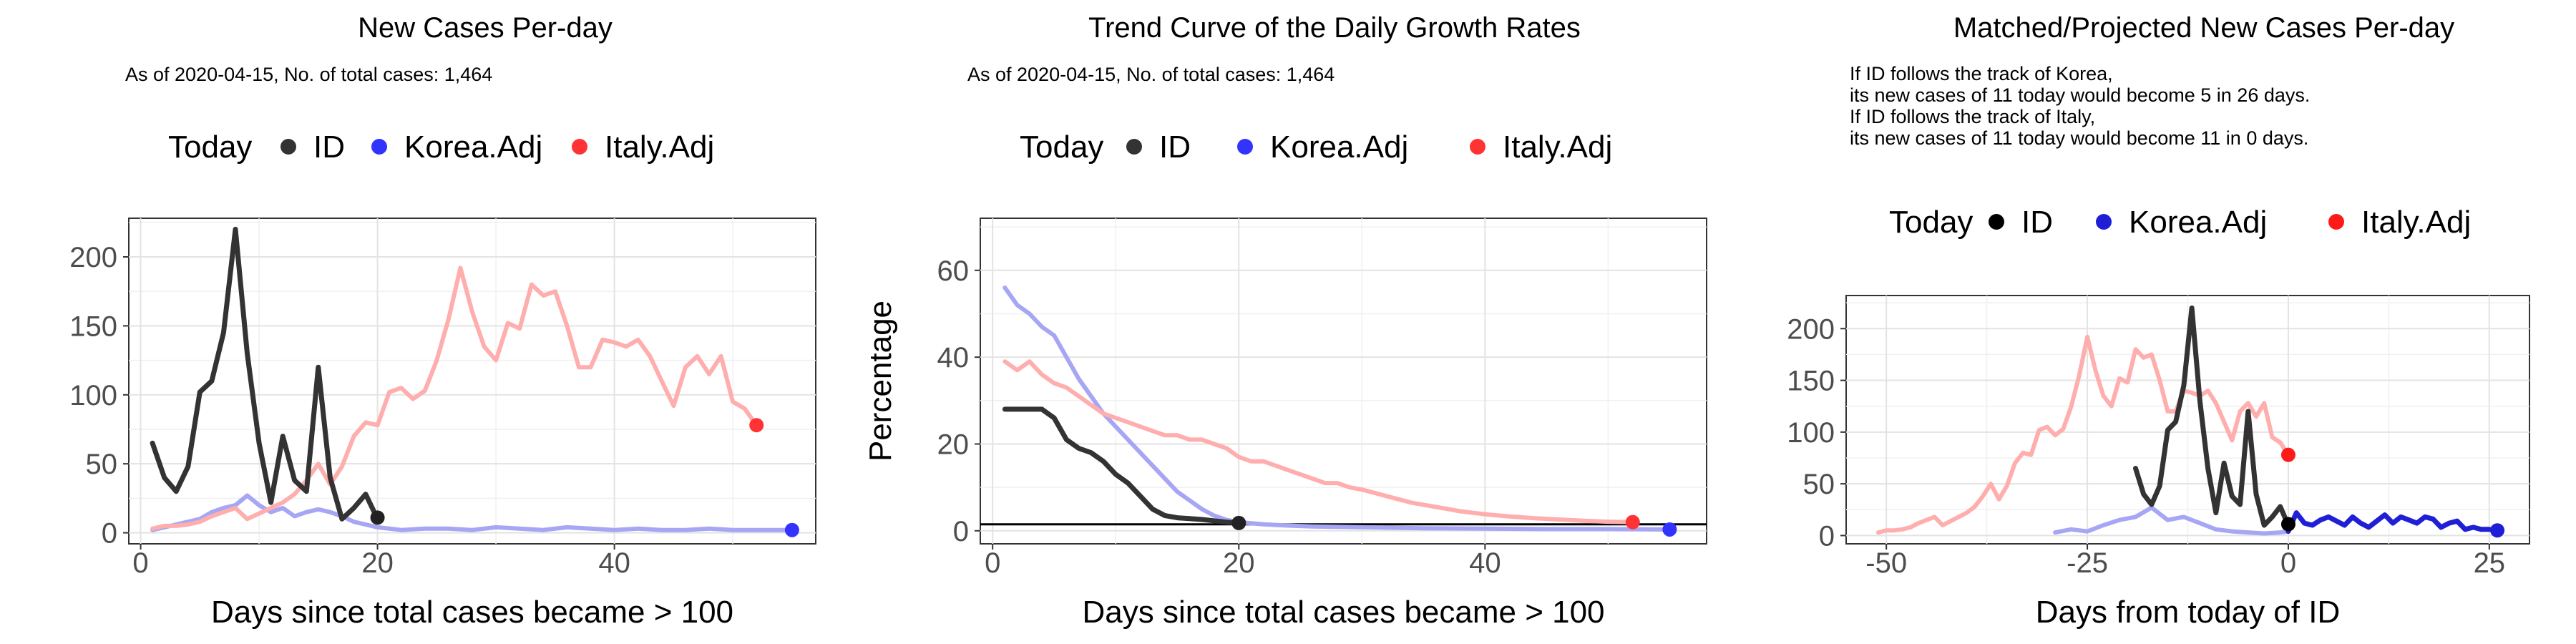  I want to click on series-line-korea-adj-projected-, so click(2392, 522).